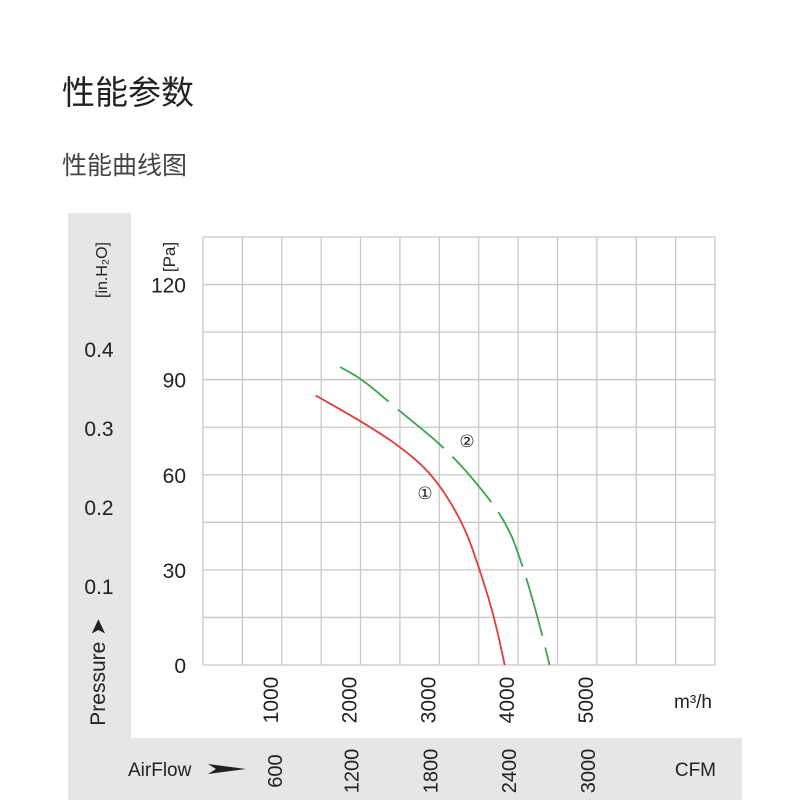  What do you see at coordinates (169, 257) in the screenshot?
I see `y-axis-unit-pa: [Pa]` at bounding box center [169, 257].